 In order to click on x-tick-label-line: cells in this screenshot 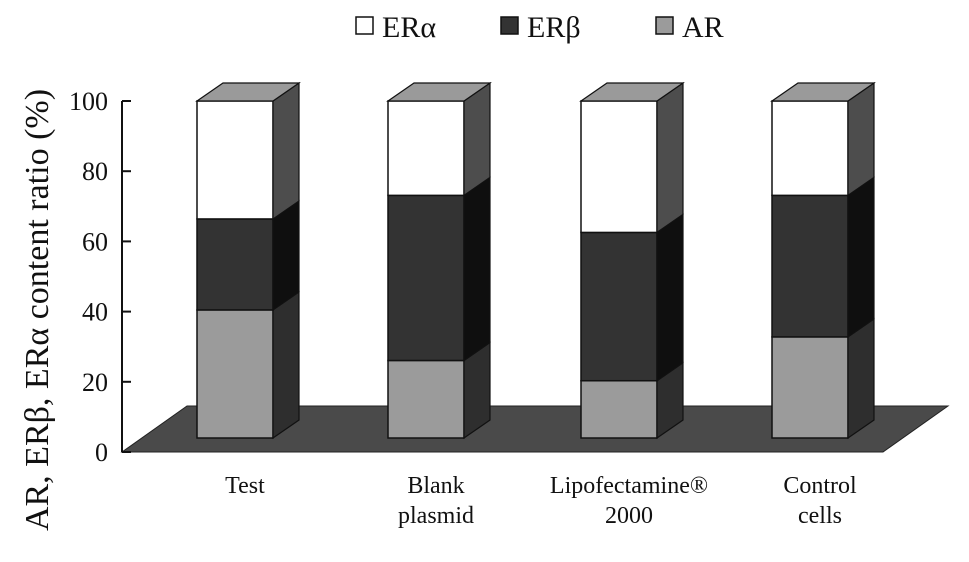, I will do `click(820, 516)`.